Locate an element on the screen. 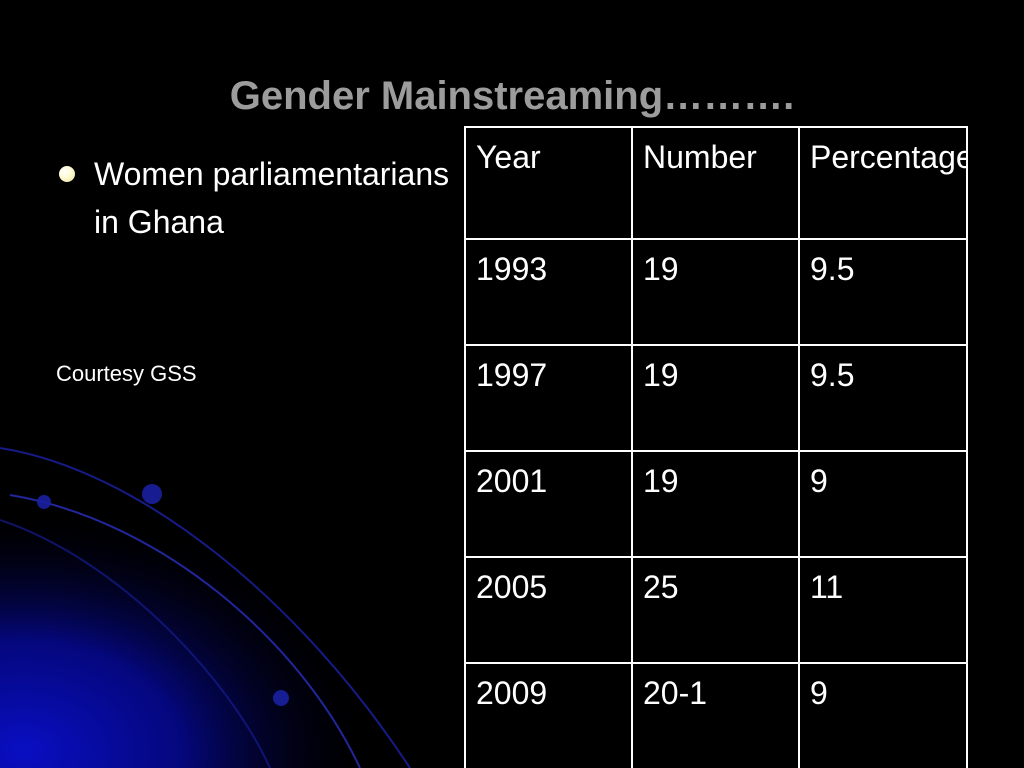  header-cell-percentage: Percentage is located at coordinates (883, 183).